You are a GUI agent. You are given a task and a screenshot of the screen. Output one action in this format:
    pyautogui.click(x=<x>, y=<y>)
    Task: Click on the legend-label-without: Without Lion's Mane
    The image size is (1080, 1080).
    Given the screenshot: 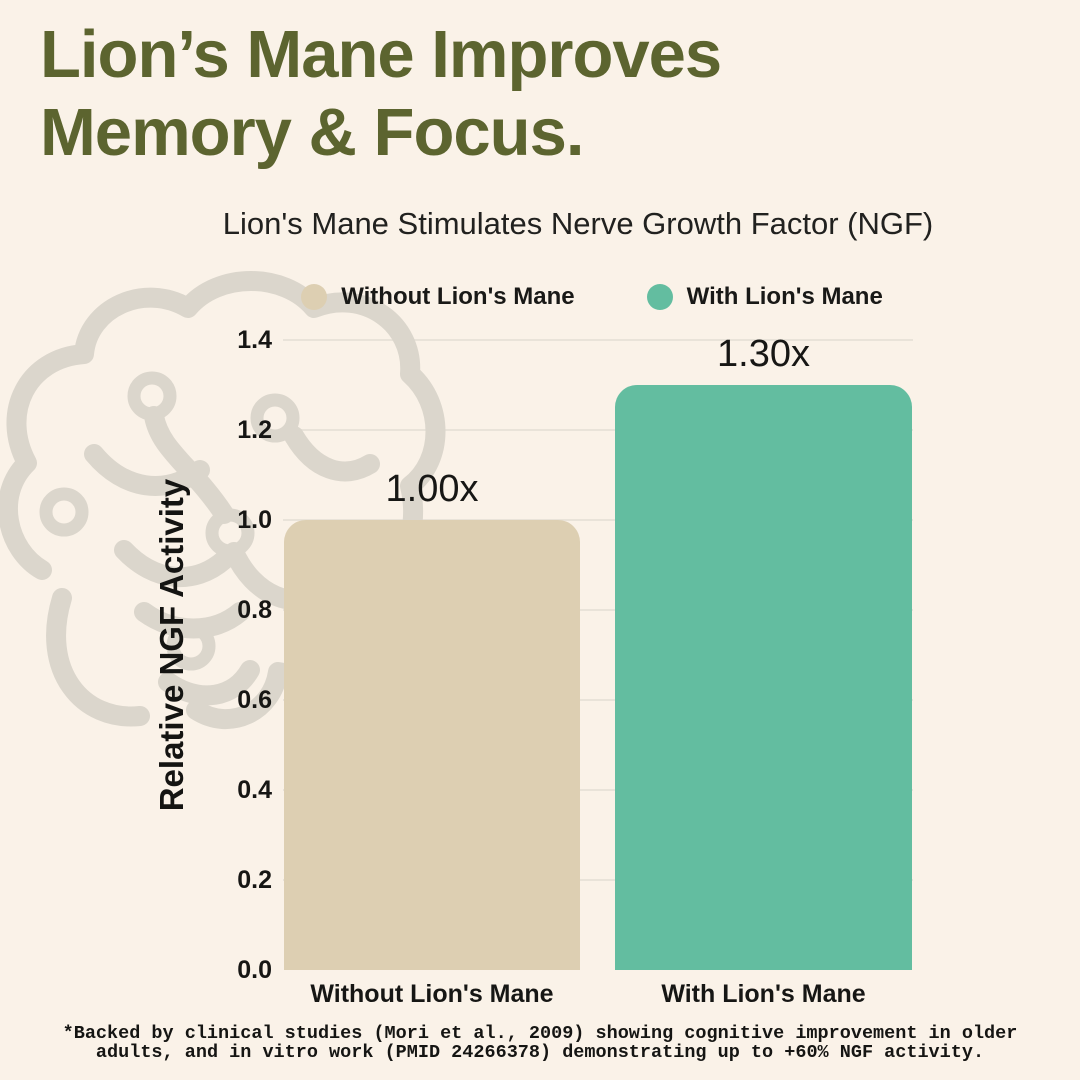 What is the action you would take?
    pyautogui.click(x=458, y=296)
    